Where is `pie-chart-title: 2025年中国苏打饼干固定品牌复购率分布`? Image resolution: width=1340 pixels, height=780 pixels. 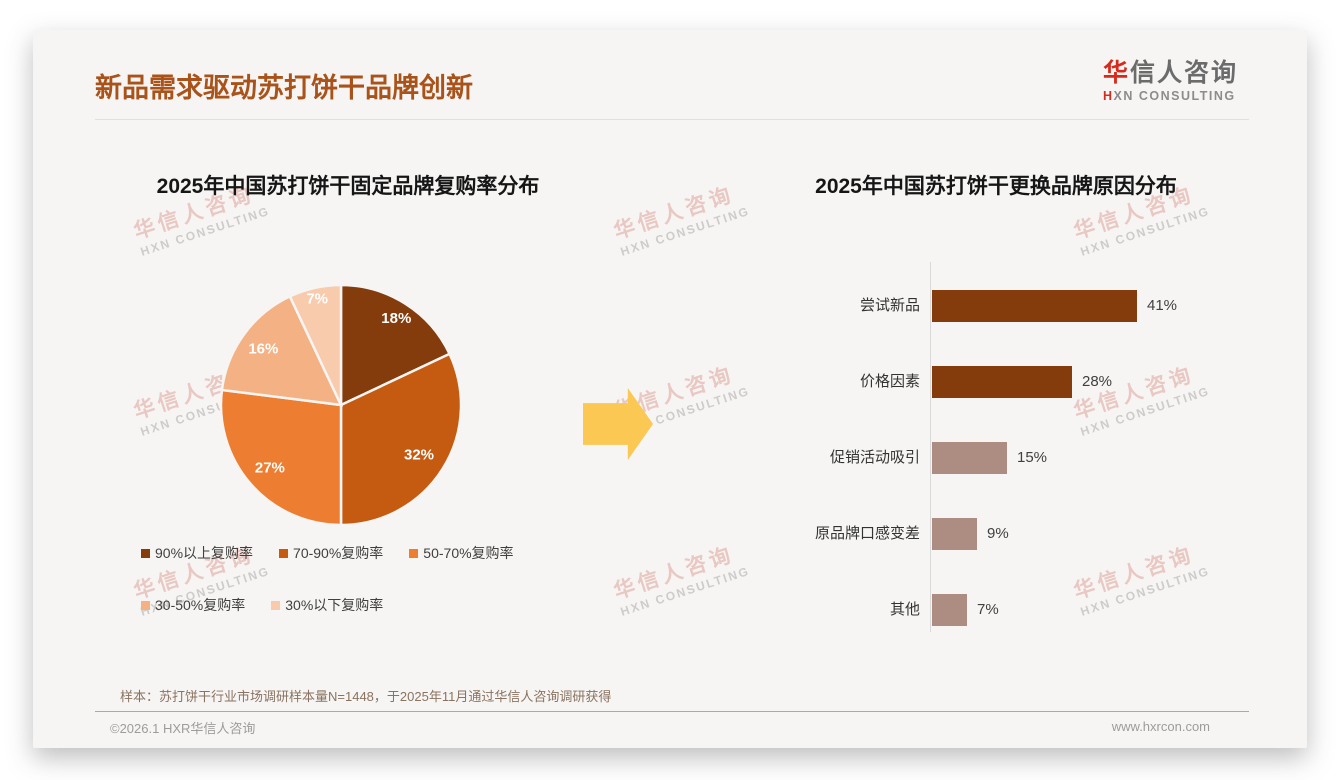 pie-chart-title: 2025年中国苏打饼干固定品牌复购率分布 is located at coordinates (348, 186).